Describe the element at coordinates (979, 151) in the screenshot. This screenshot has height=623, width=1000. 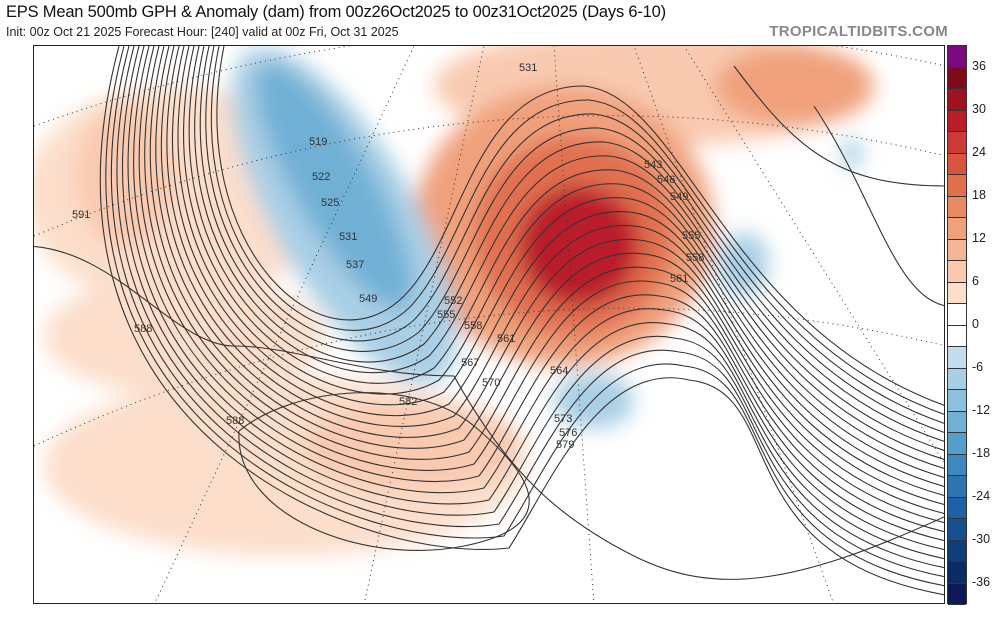
I see `colorbar-tick-label: 24` at that location.